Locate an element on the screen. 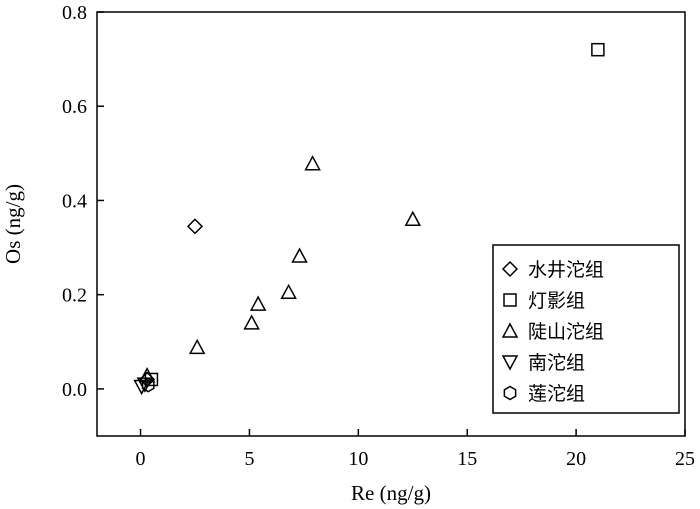 This screenshot has height=509, width=700. x-axis-title: Re (ng/g) is located at coordinates (391, 493).